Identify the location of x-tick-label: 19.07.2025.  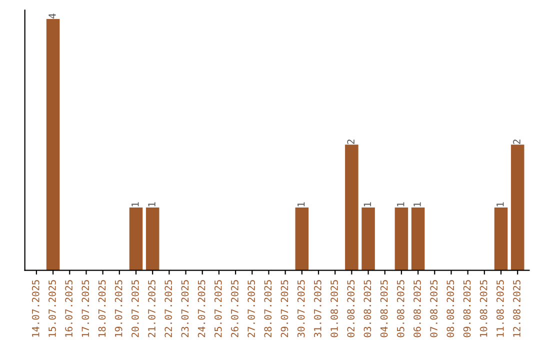
(118, 308).